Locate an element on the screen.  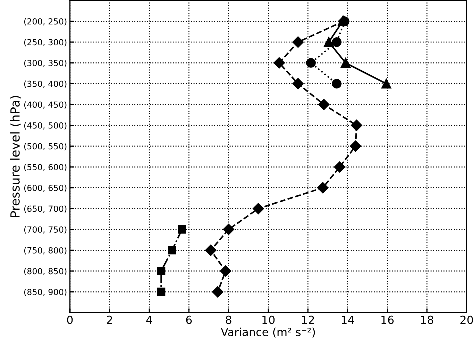
x-tick-label: 8 is located at coordinates (229, 320).